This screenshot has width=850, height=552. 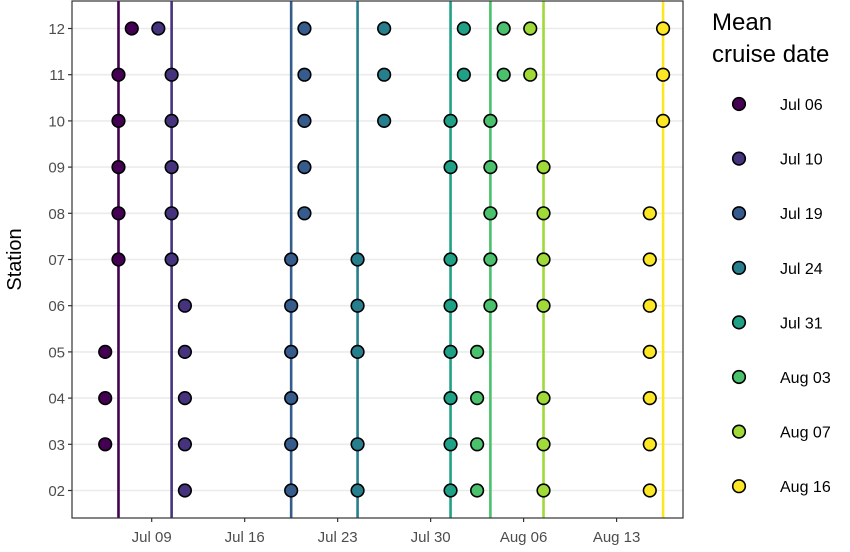 I want to click on x-tick-label: Aug 13, so click(x=617, y=537).